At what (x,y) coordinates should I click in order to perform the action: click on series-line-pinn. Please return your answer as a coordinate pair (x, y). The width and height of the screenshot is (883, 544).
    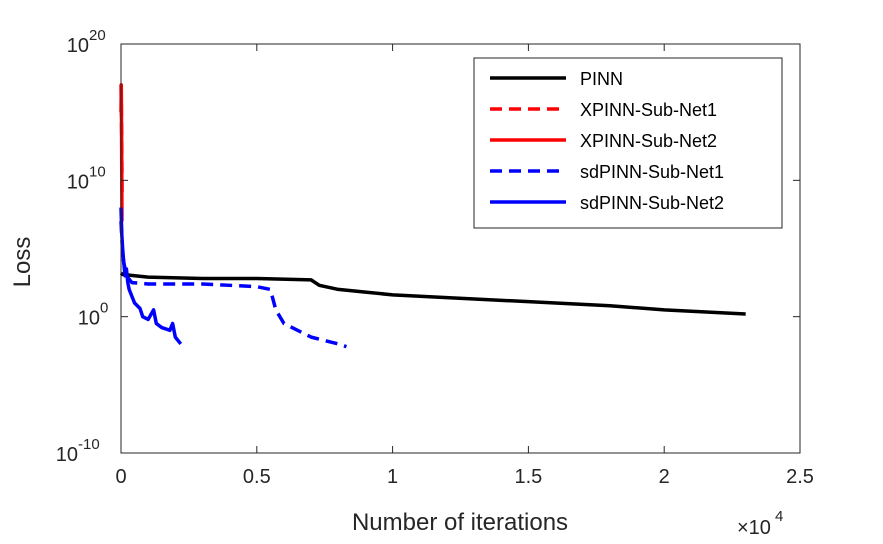
    Looking at the image, I should click on (432, 293).